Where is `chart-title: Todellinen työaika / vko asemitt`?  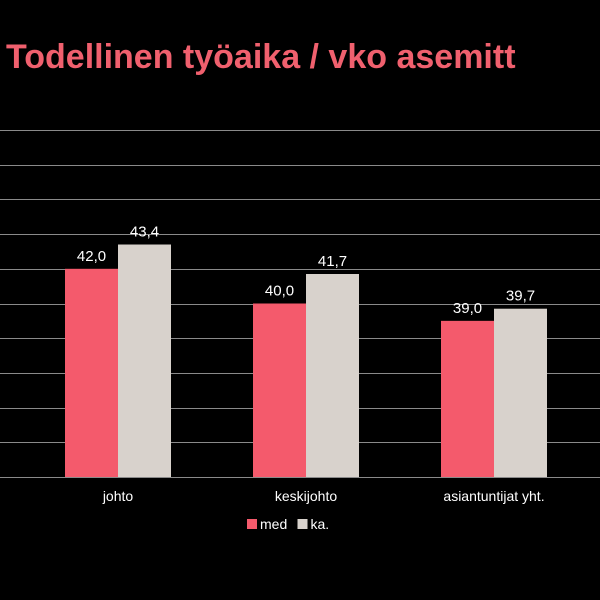 chart-title: Todellinen työaika / vko asemitt is located at coordinates (261, 57).